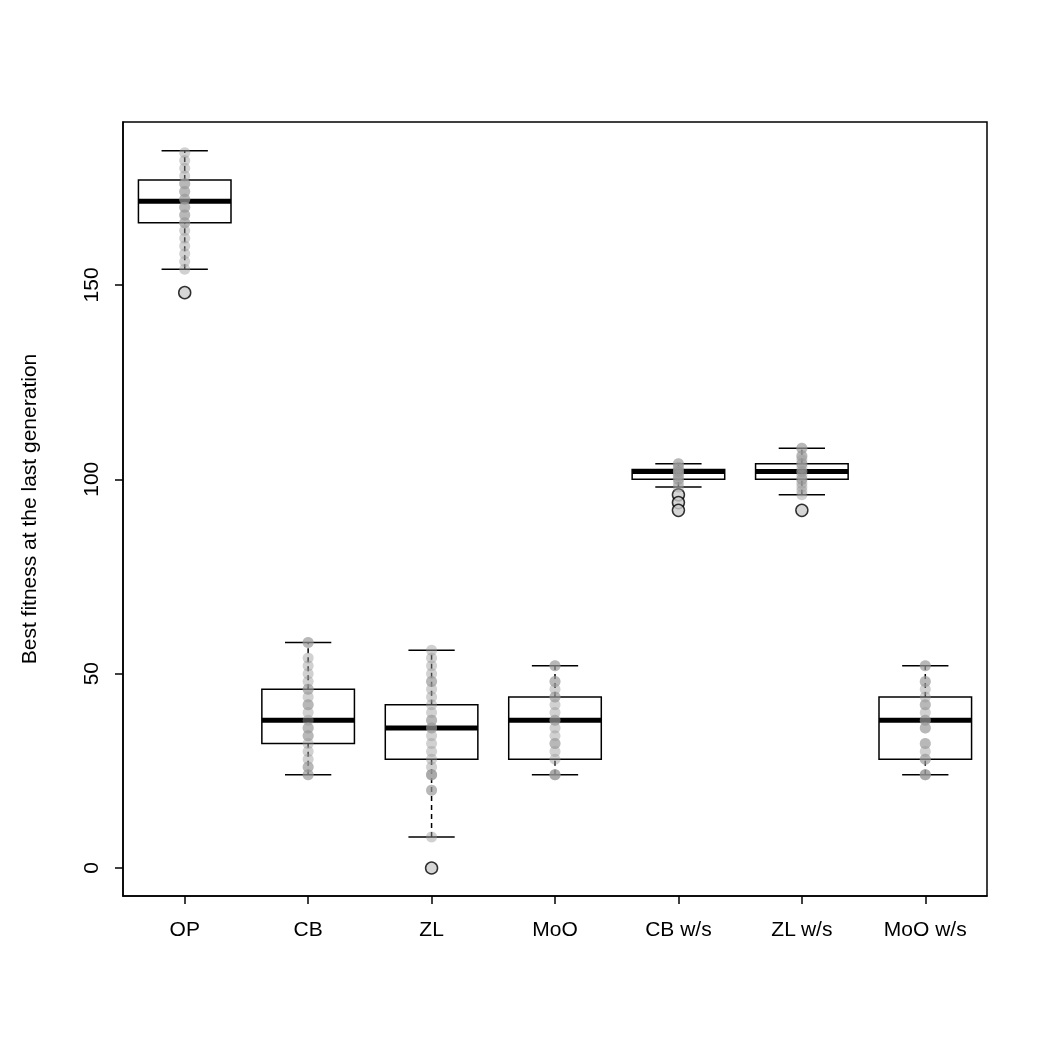 The height and width of the screenshot is (1050, 1050). Describe the element at coordinates (431, 928) in the screenshot. I see `x-tick-label: ZL` at that location.